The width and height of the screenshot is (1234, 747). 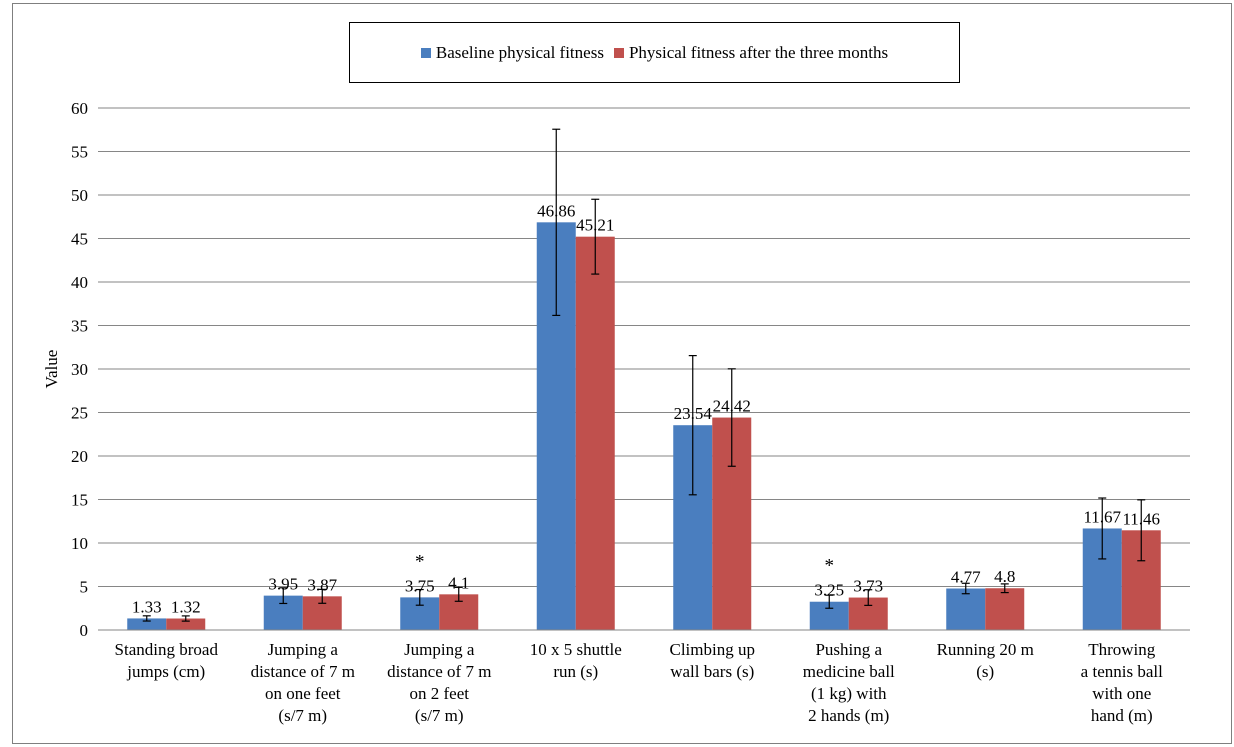 I want to click on x-category-label-line: Running 20 m, so click(x=985, y=649).